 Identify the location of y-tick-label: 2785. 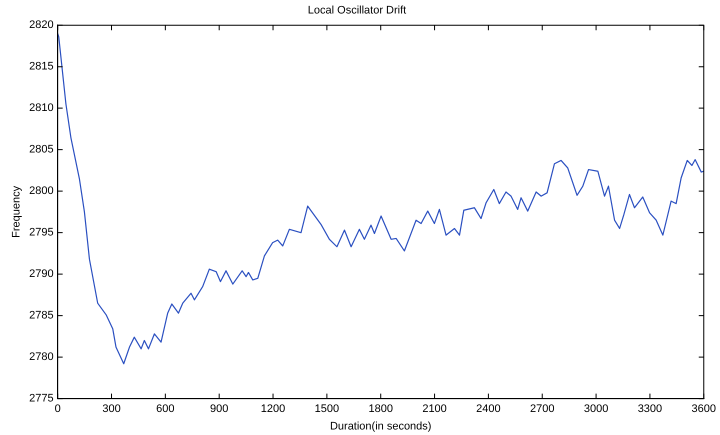
(41, 316).